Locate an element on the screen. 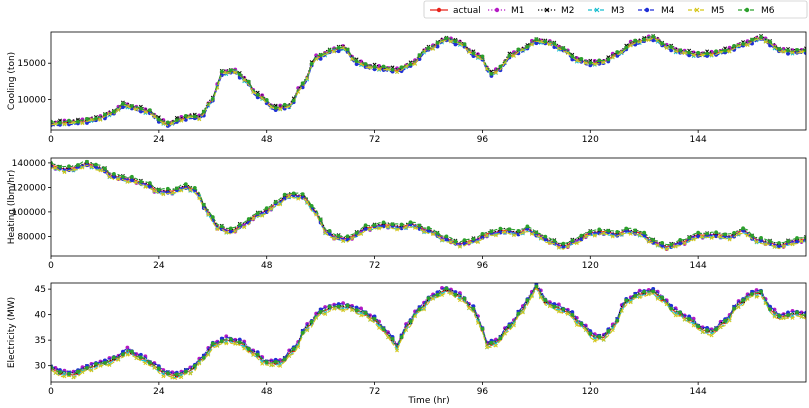 The width and height of the screenshot is (809, 408). x-tick-label: 24 is located at coordinates (159, 266).